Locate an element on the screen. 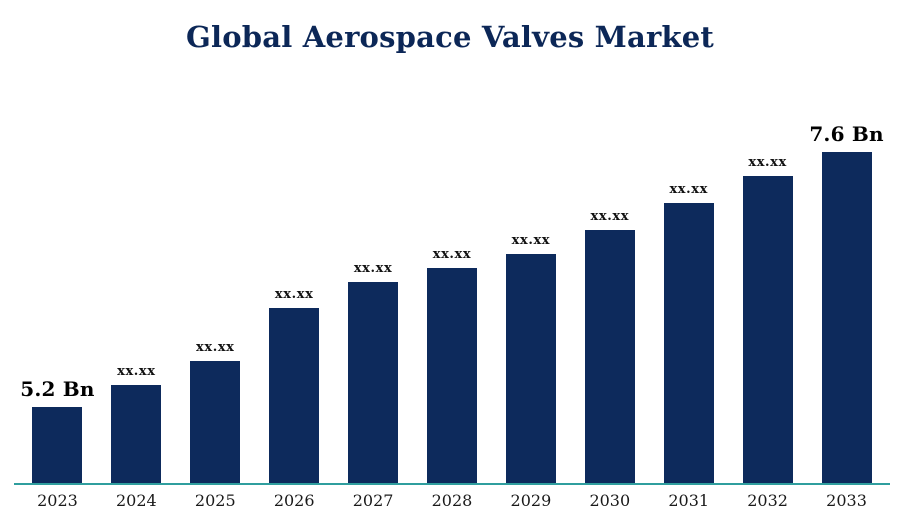 This screenshot has height=525, width=900. x-axis-label: 2030 is located at coordinates (610, 500).